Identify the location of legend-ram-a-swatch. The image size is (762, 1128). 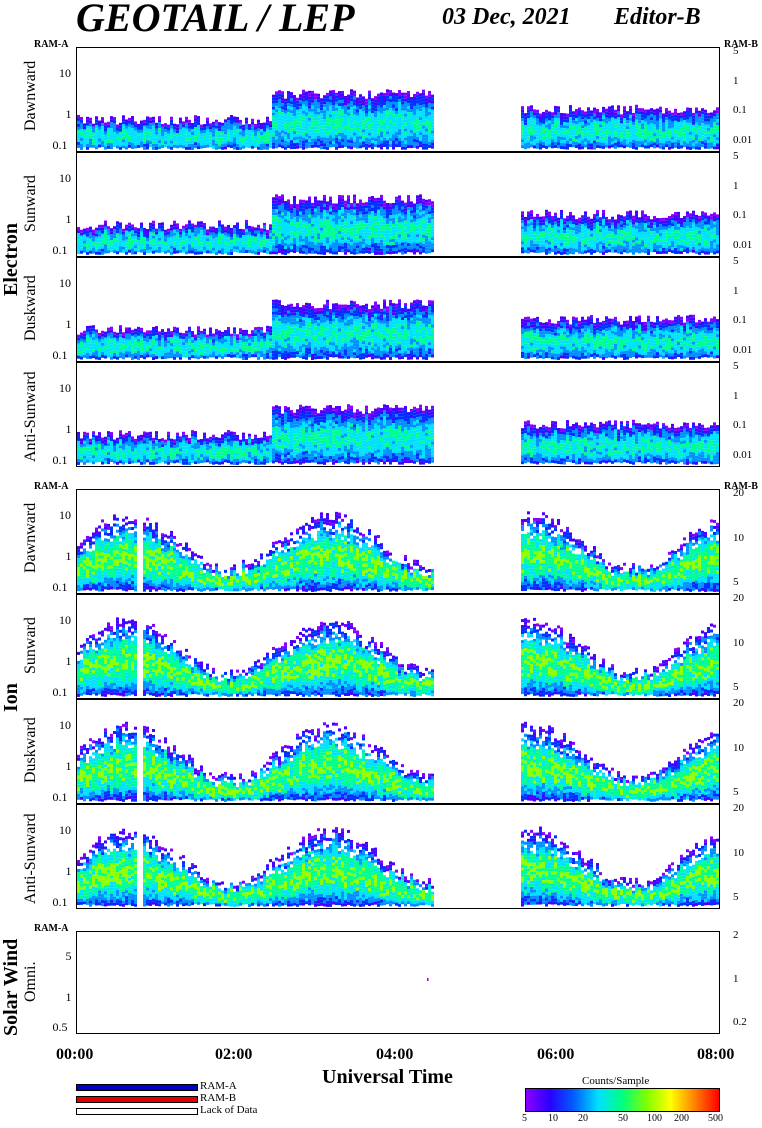
(137, 1087).